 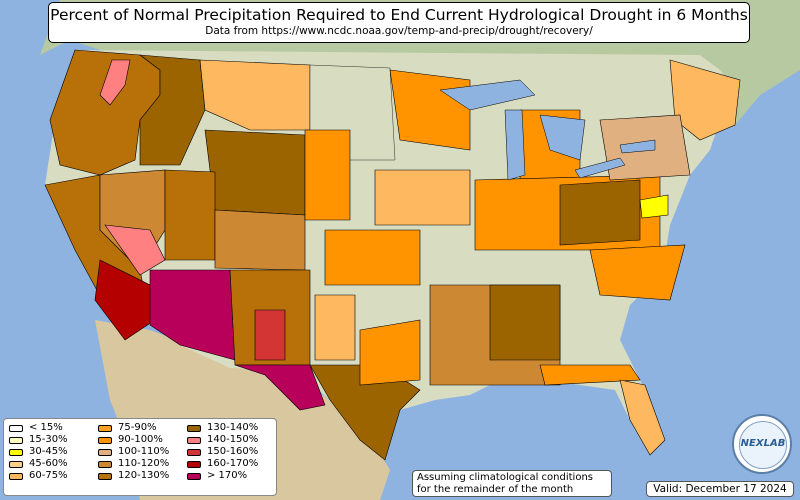 What do you see at coordinates (637, 146) in the screenshot?
I see `lake-ontario` at bounding box center [637, 146].